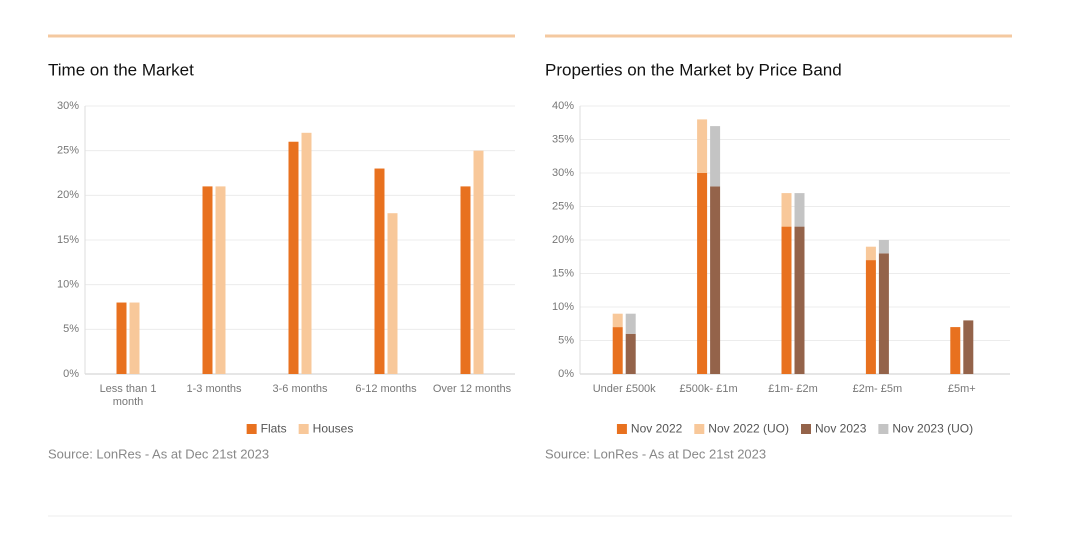  Describe the element at coordinates (657, 429) in the screenshot. I see `legend-label: Nov 2022` at that location.